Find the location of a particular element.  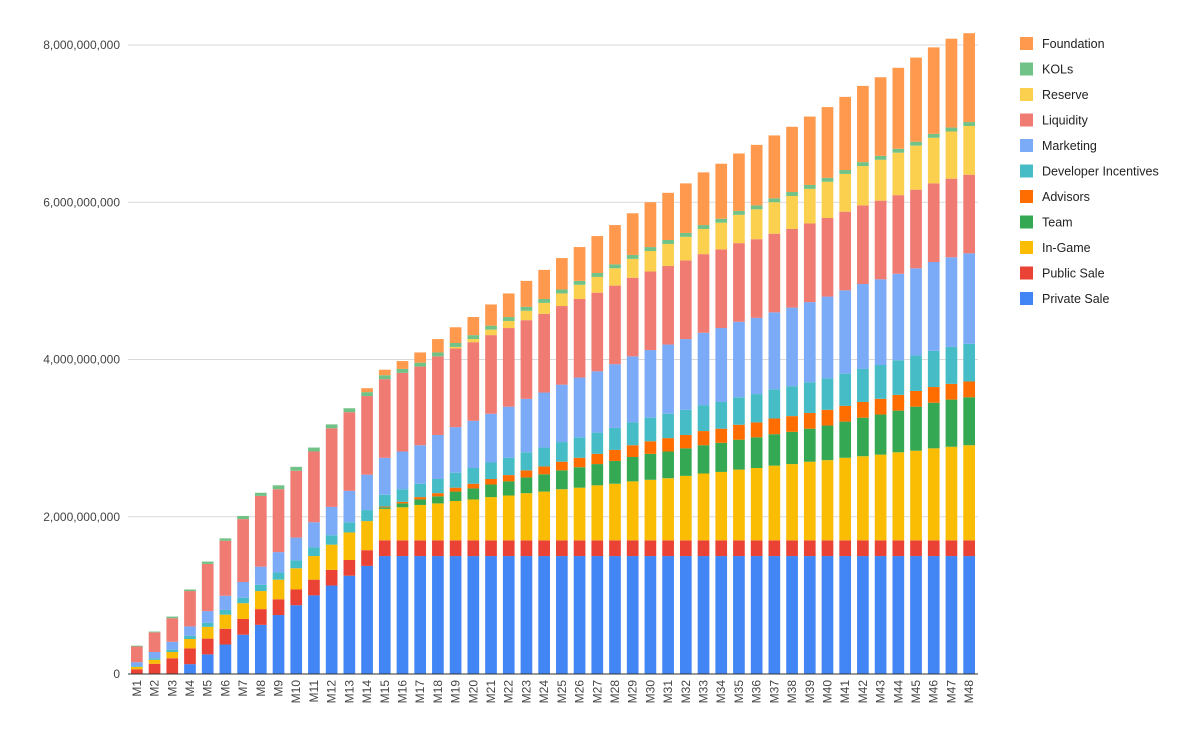

x-tick-label: M1 is located at coordinates (137, 688).